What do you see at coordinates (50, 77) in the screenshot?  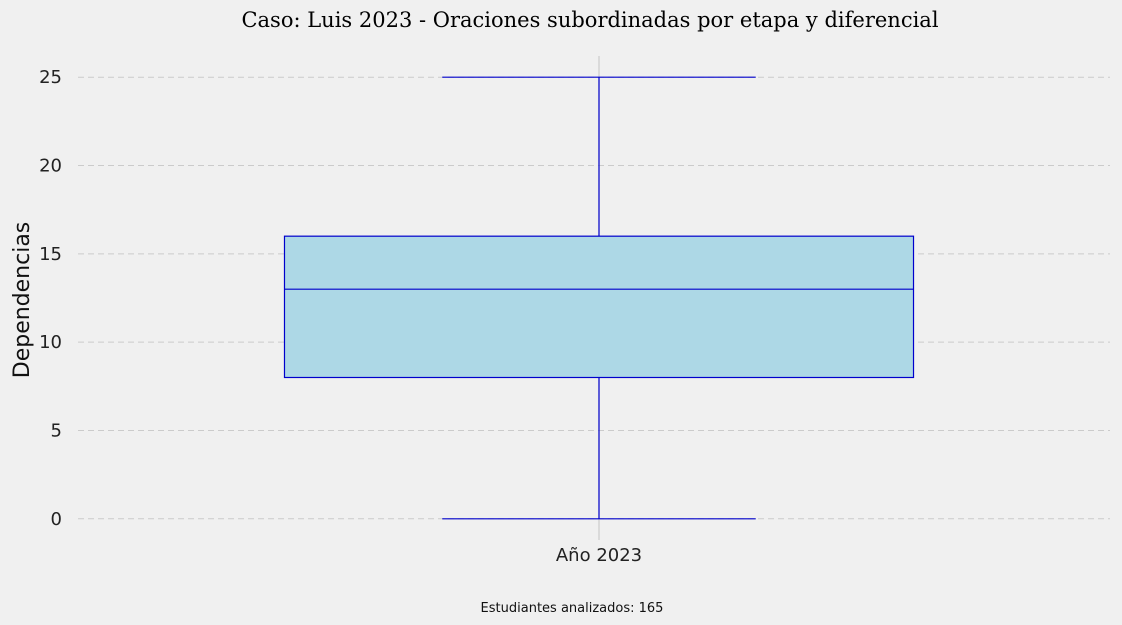 I see `y-tick-label: 25` at bounding box center [50, 77].